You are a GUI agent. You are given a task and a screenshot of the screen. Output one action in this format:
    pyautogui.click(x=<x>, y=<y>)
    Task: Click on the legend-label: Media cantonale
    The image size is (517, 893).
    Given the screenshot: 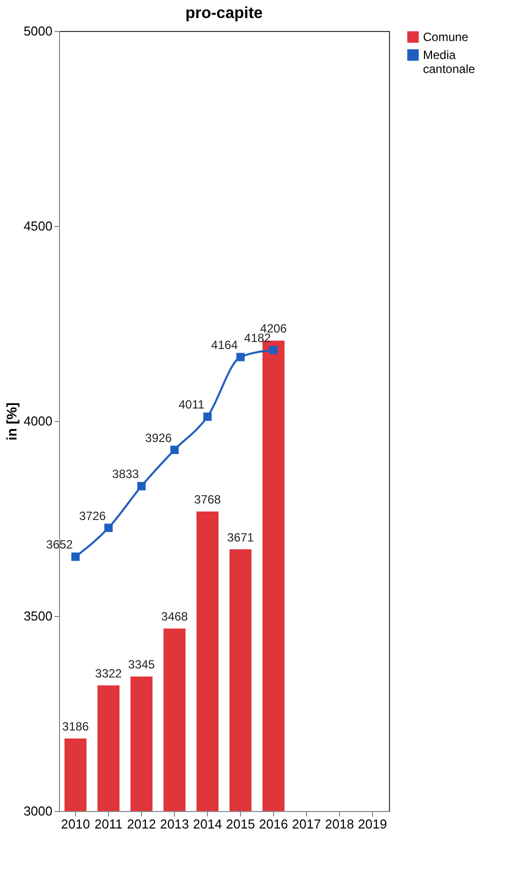 What is the action you would take?
    pyautogui.click(x=449, y=62)
    